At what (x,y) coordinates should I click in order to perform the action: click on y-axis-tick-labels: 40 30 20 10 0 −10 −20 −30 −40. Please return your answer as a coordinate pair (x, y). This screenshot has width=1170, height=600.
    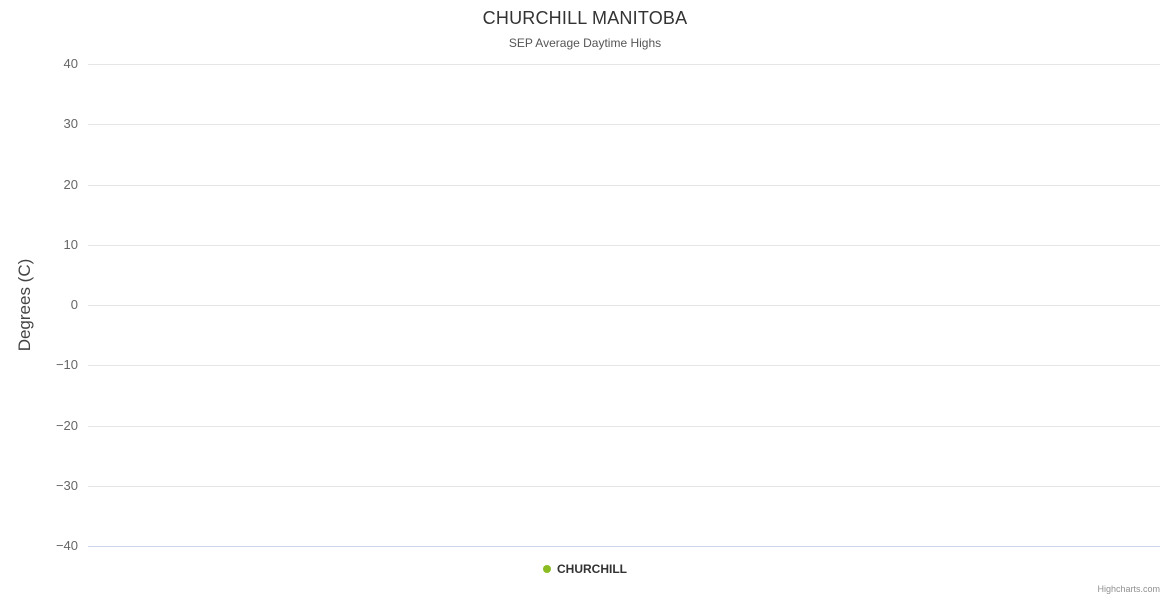
    Looking at the image, I should click on (39, 300).